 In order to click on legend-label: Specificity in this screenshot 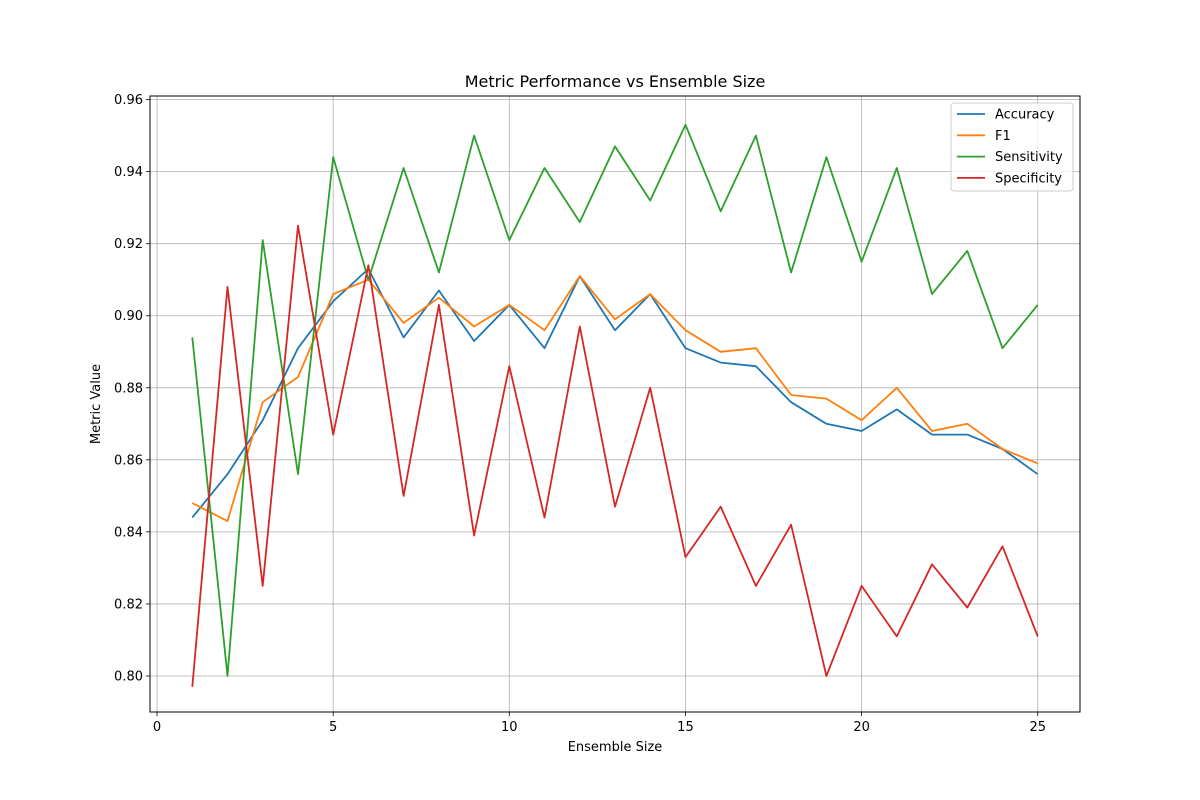, I will do `click(1028, 178)`.